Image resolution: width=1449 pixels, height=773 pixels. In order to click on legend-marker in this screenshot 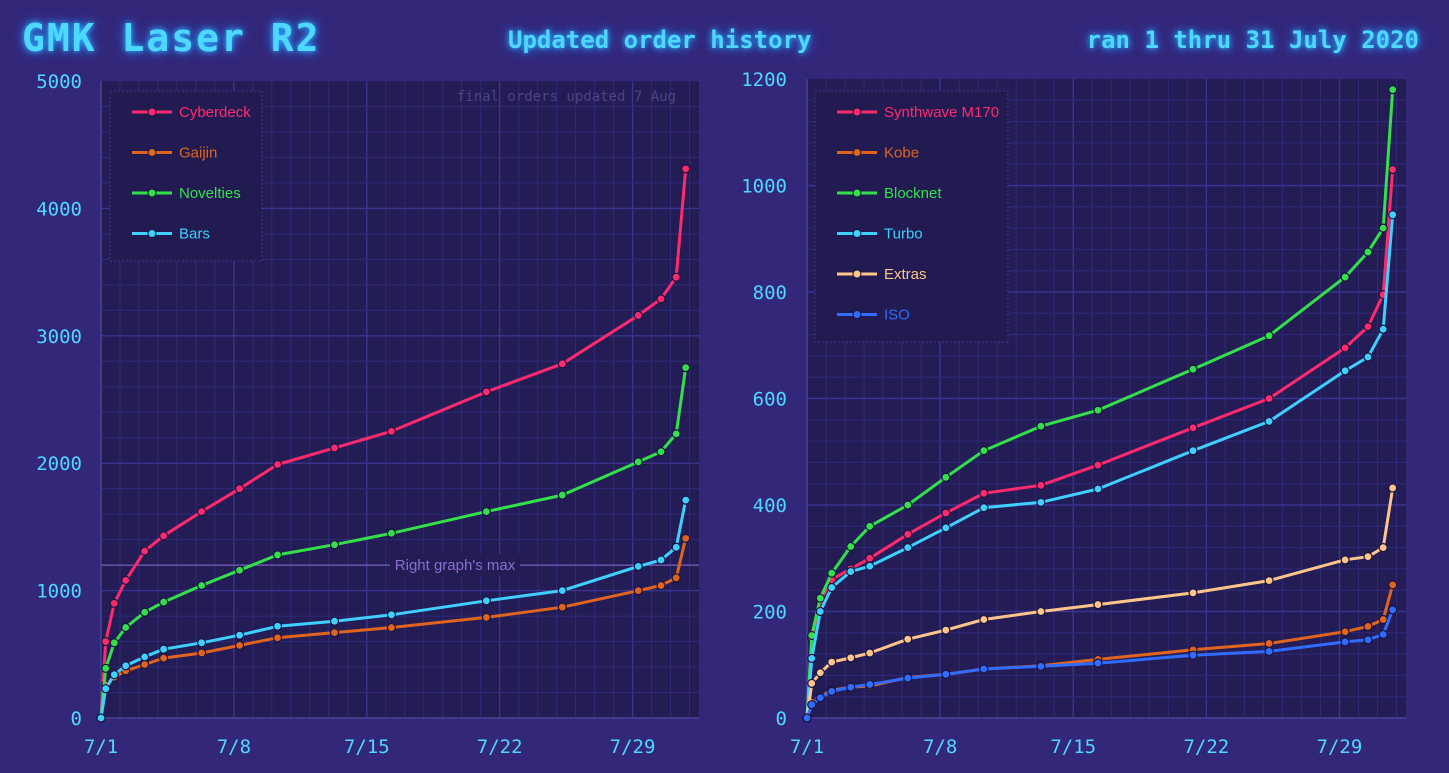, I will do `click(857, 233)`.